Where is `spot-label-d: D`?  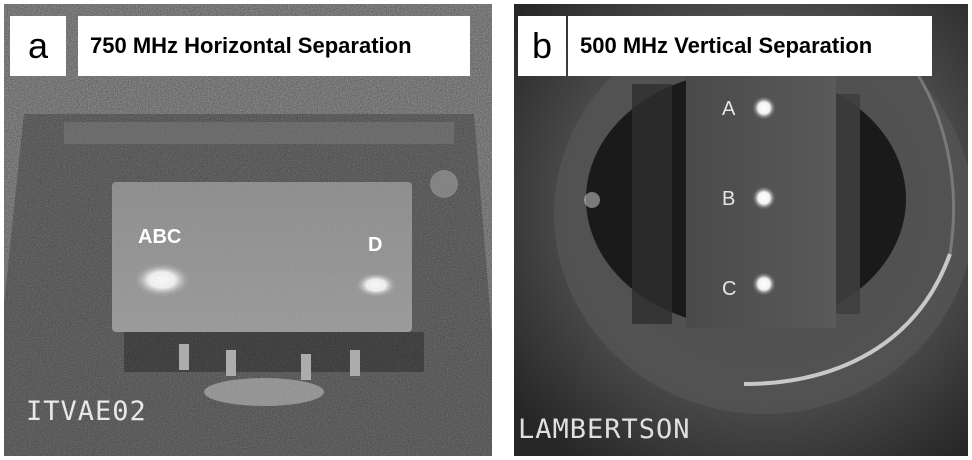
spot-label-d: D is located at coordinates (375, 245).